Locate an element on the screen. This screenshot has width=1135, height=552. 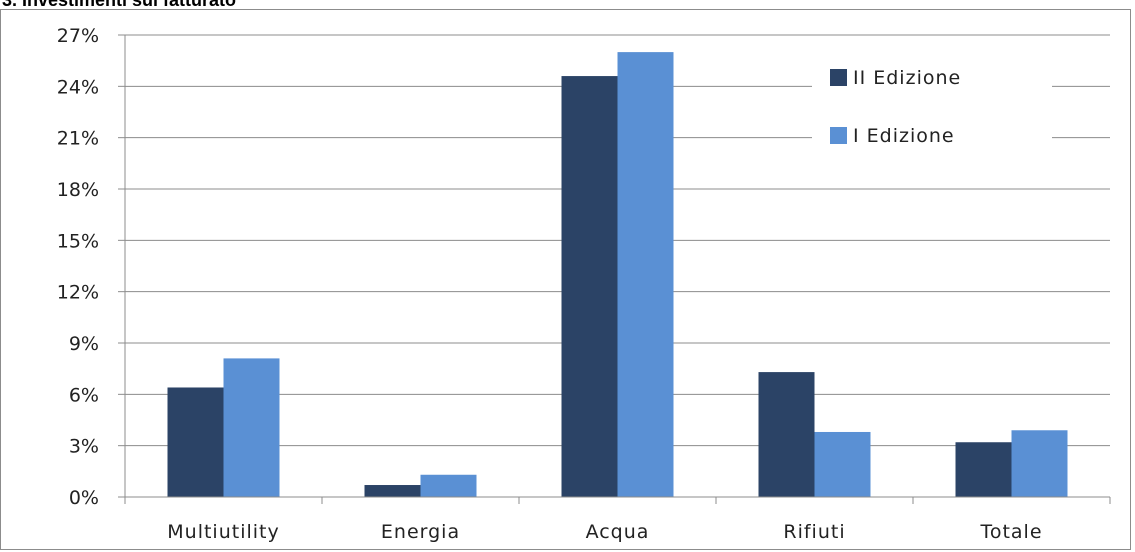
legend-label: II Edizione is located at coordinates (907, 78).